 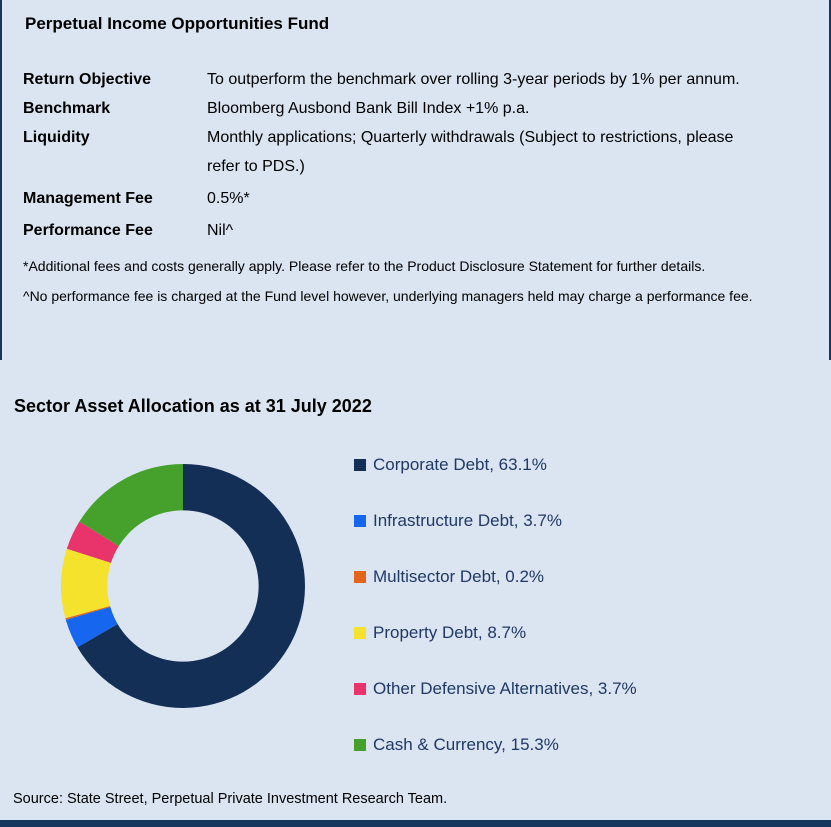 I want to click on row-label: Benchmark, so click(x=67, y=108).